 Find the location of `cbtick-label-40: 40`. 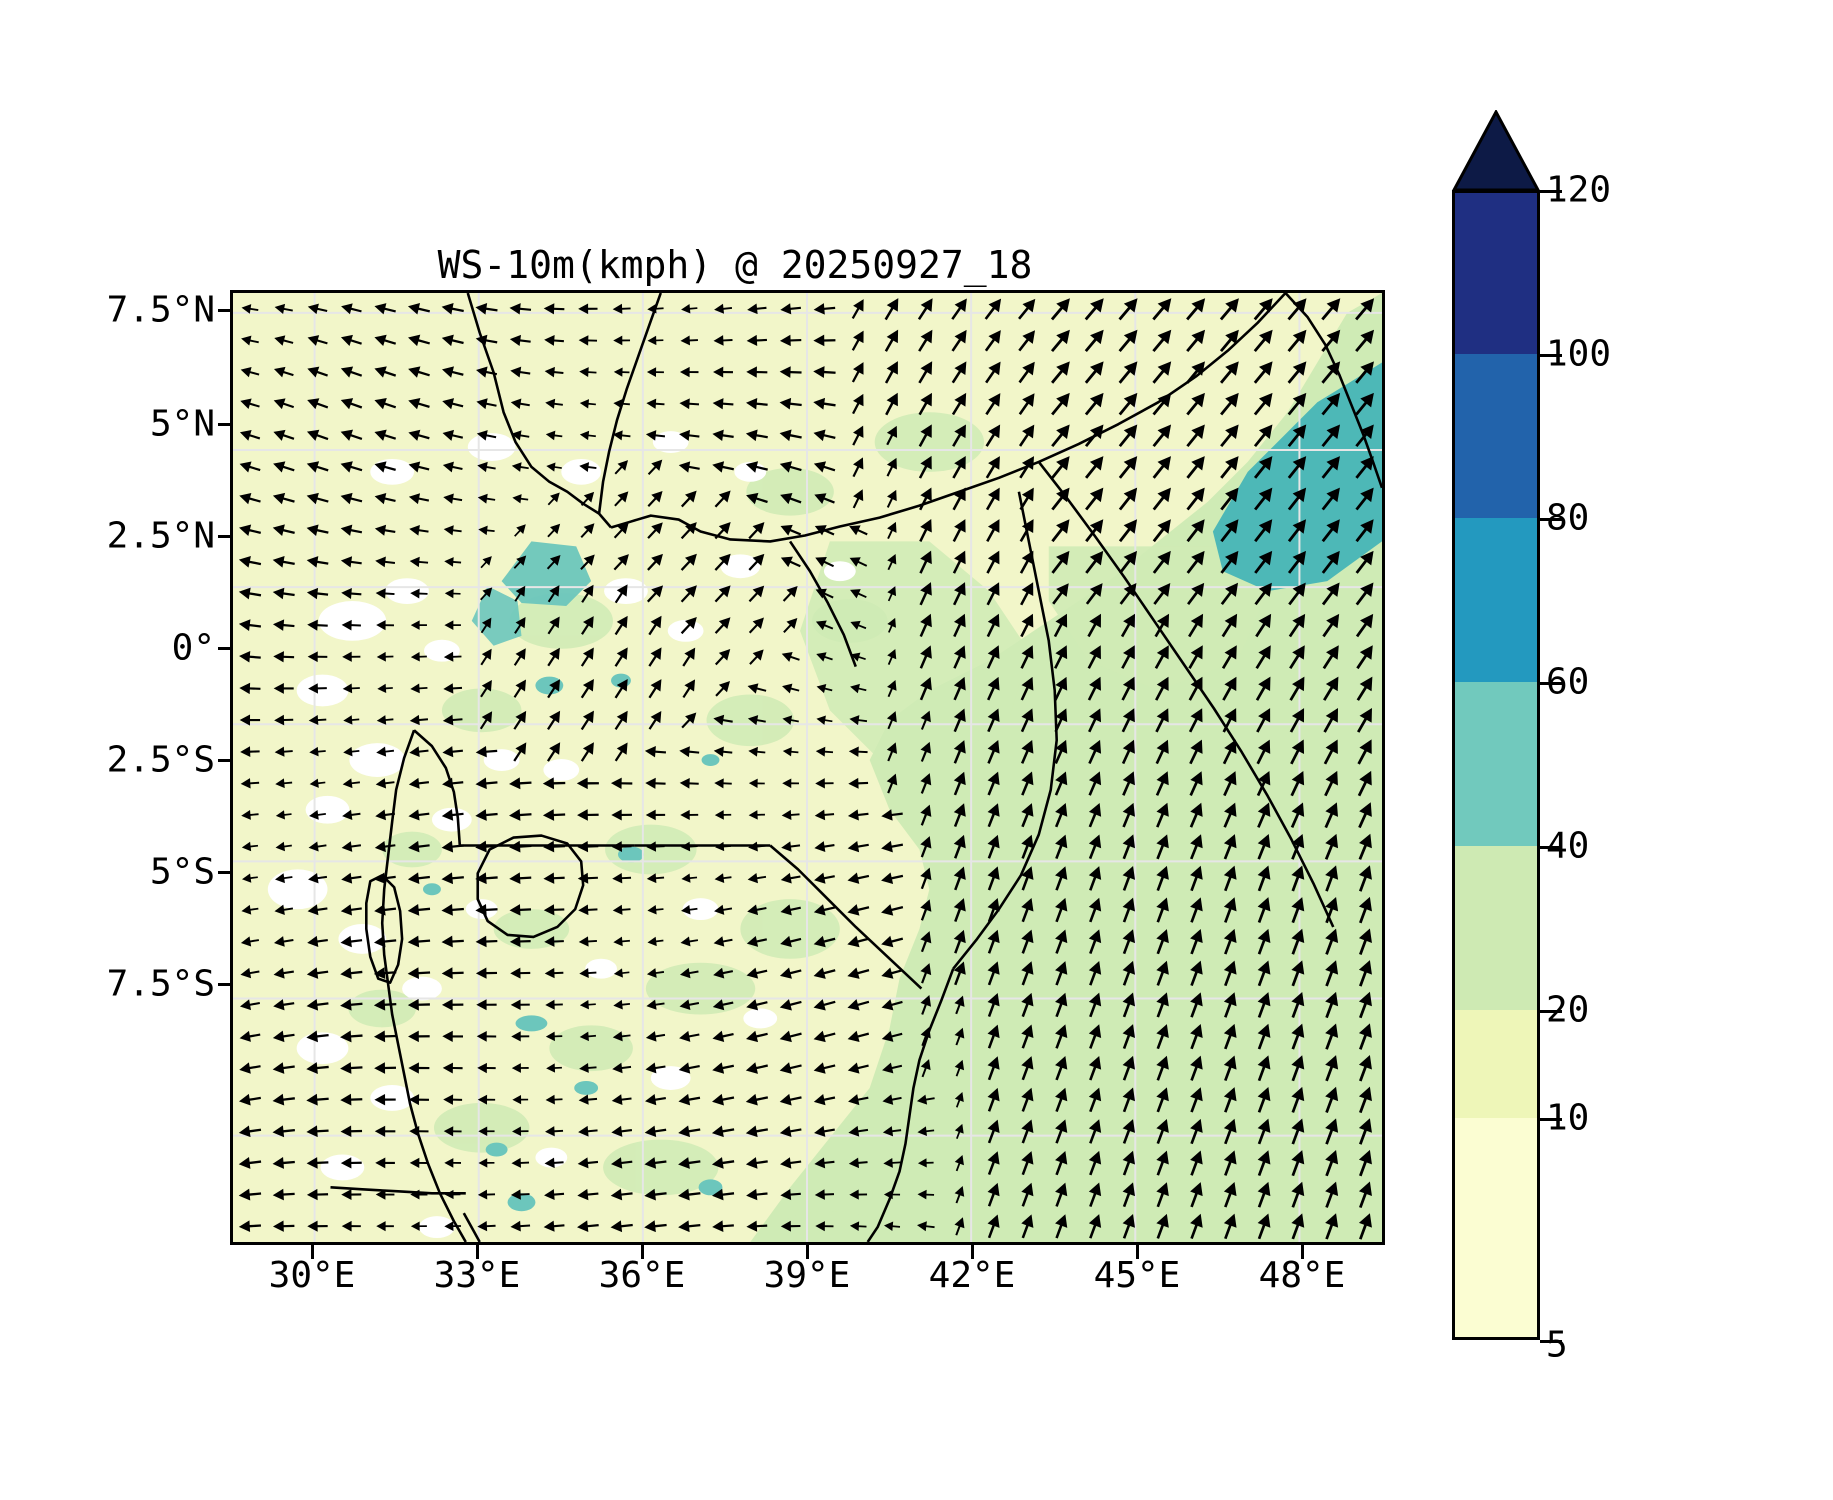

cbtick-label-40: 40 is located at coordinates (1568, 846).